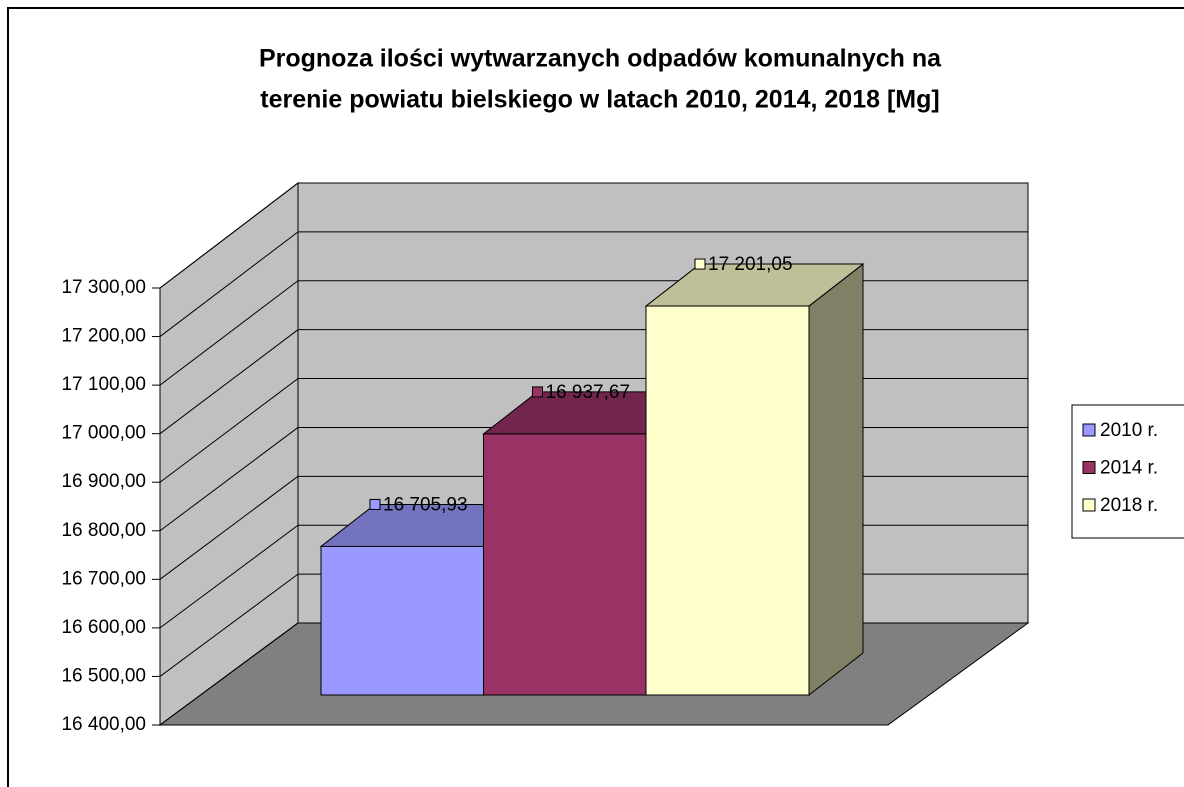  Describe the element at coordinates (1129, 505) in the screenshot. I see `legend-label: 2018 r.` at that location.